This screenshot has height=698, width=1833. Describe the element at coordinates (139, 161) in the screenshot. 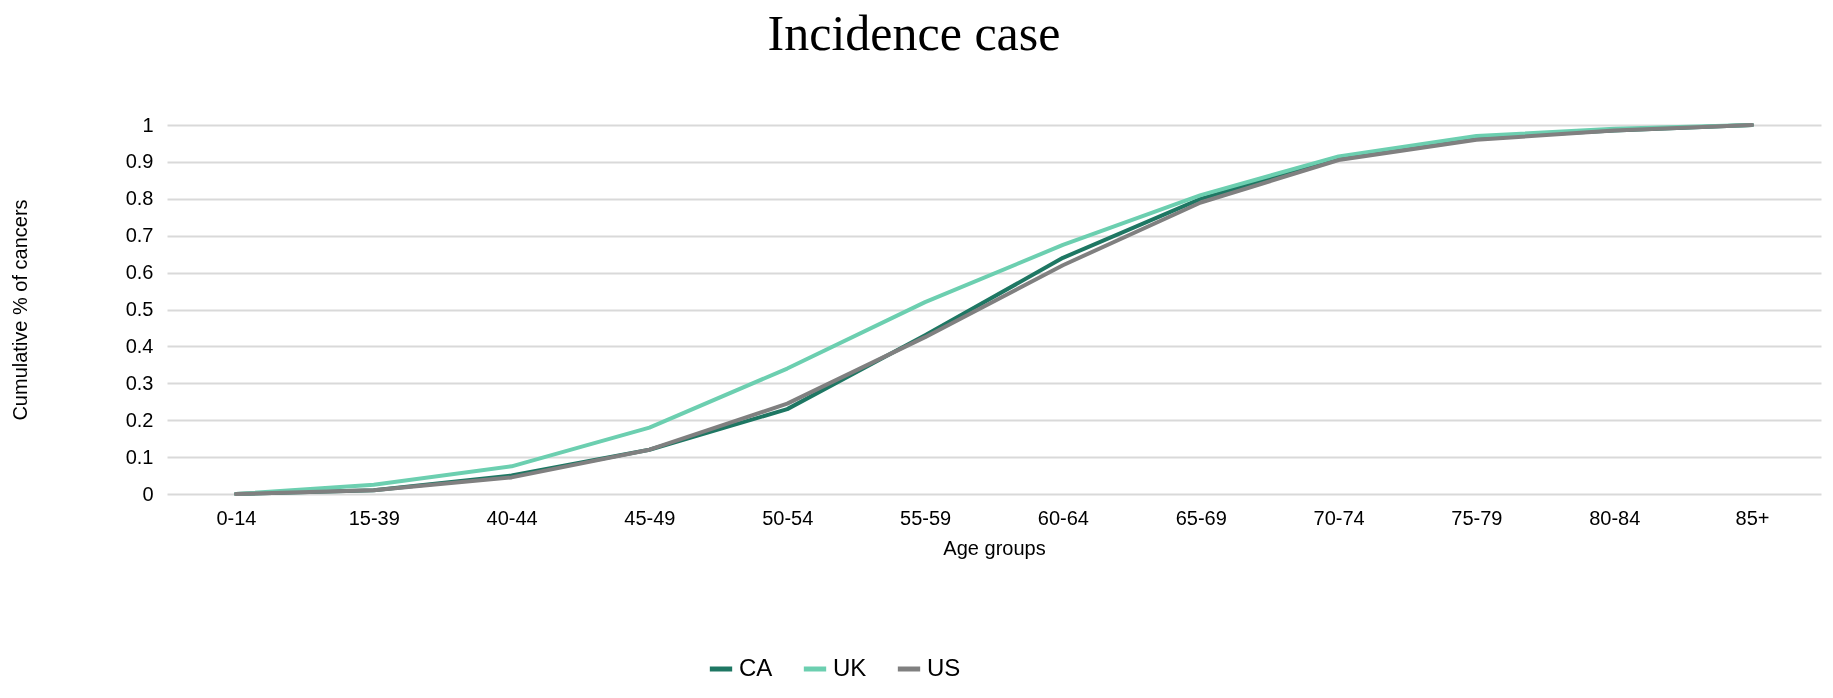

I see `y-tick-label: 0.9` at that location.